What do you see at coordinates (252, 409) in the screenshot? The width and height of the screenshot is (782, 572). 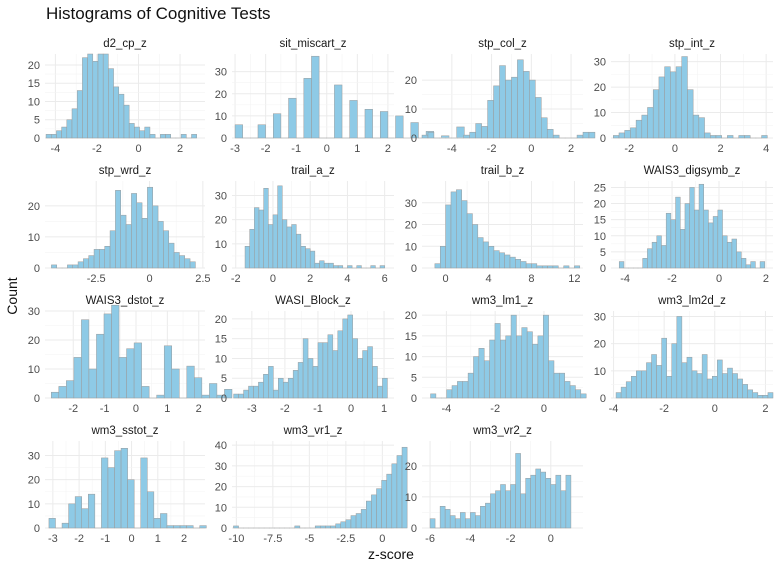 I see `x-tick-label: -3` at bounding box center [252, 409].